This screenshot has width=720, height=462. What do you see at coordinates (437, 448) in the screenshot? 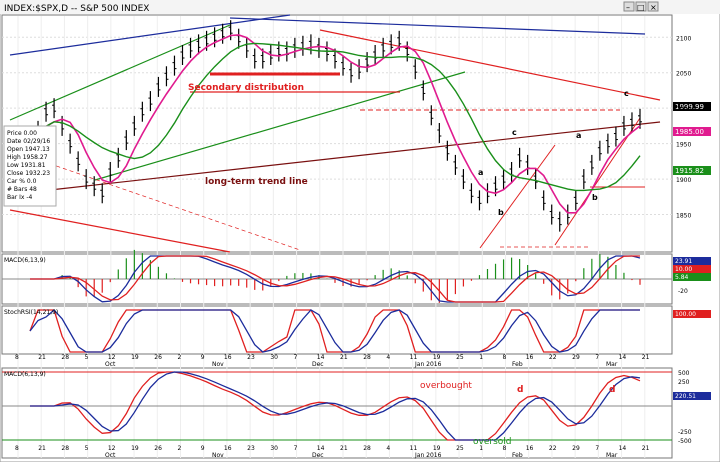
I see `x-tick-label-bottom: 19` at bounding box center [437, 448].